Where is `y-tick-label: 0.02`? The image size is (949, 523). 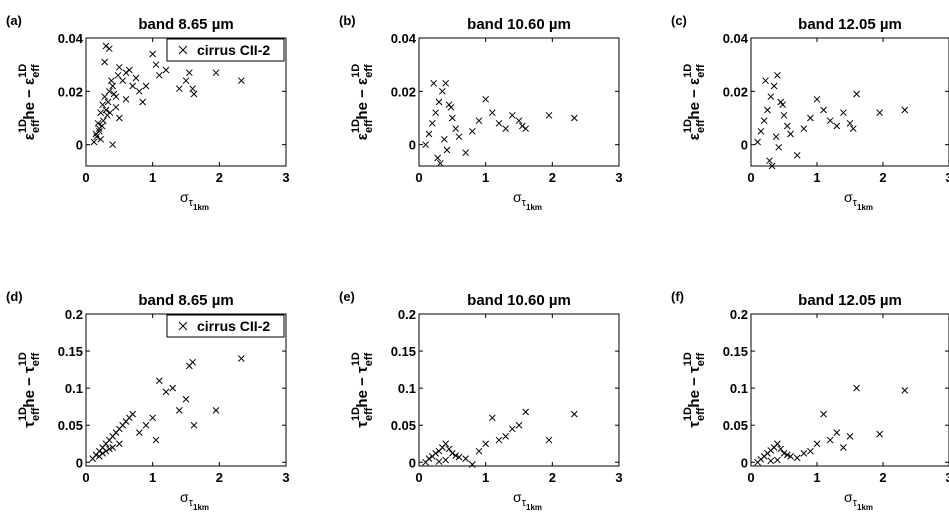
y-tick-label: 0.02 is located at coordinates (403, 91).